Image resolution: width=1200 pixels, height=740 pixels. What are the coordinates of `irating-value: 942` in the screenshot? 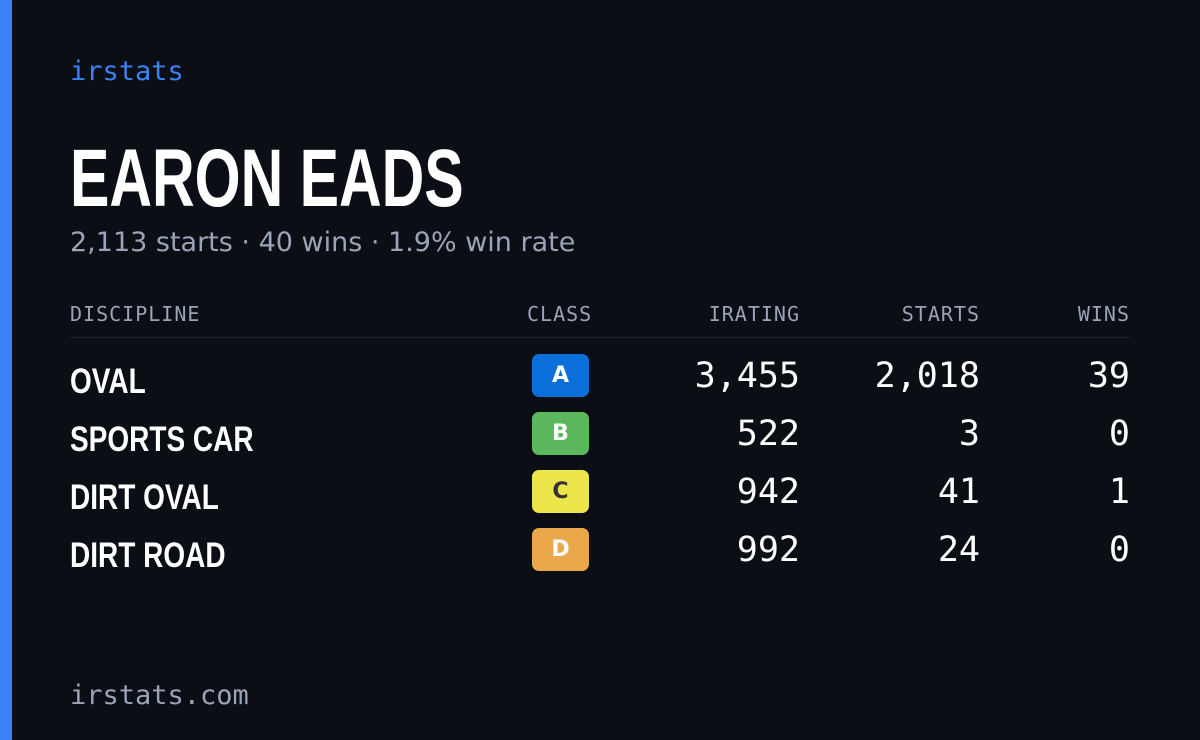 It's located at (768, 492).